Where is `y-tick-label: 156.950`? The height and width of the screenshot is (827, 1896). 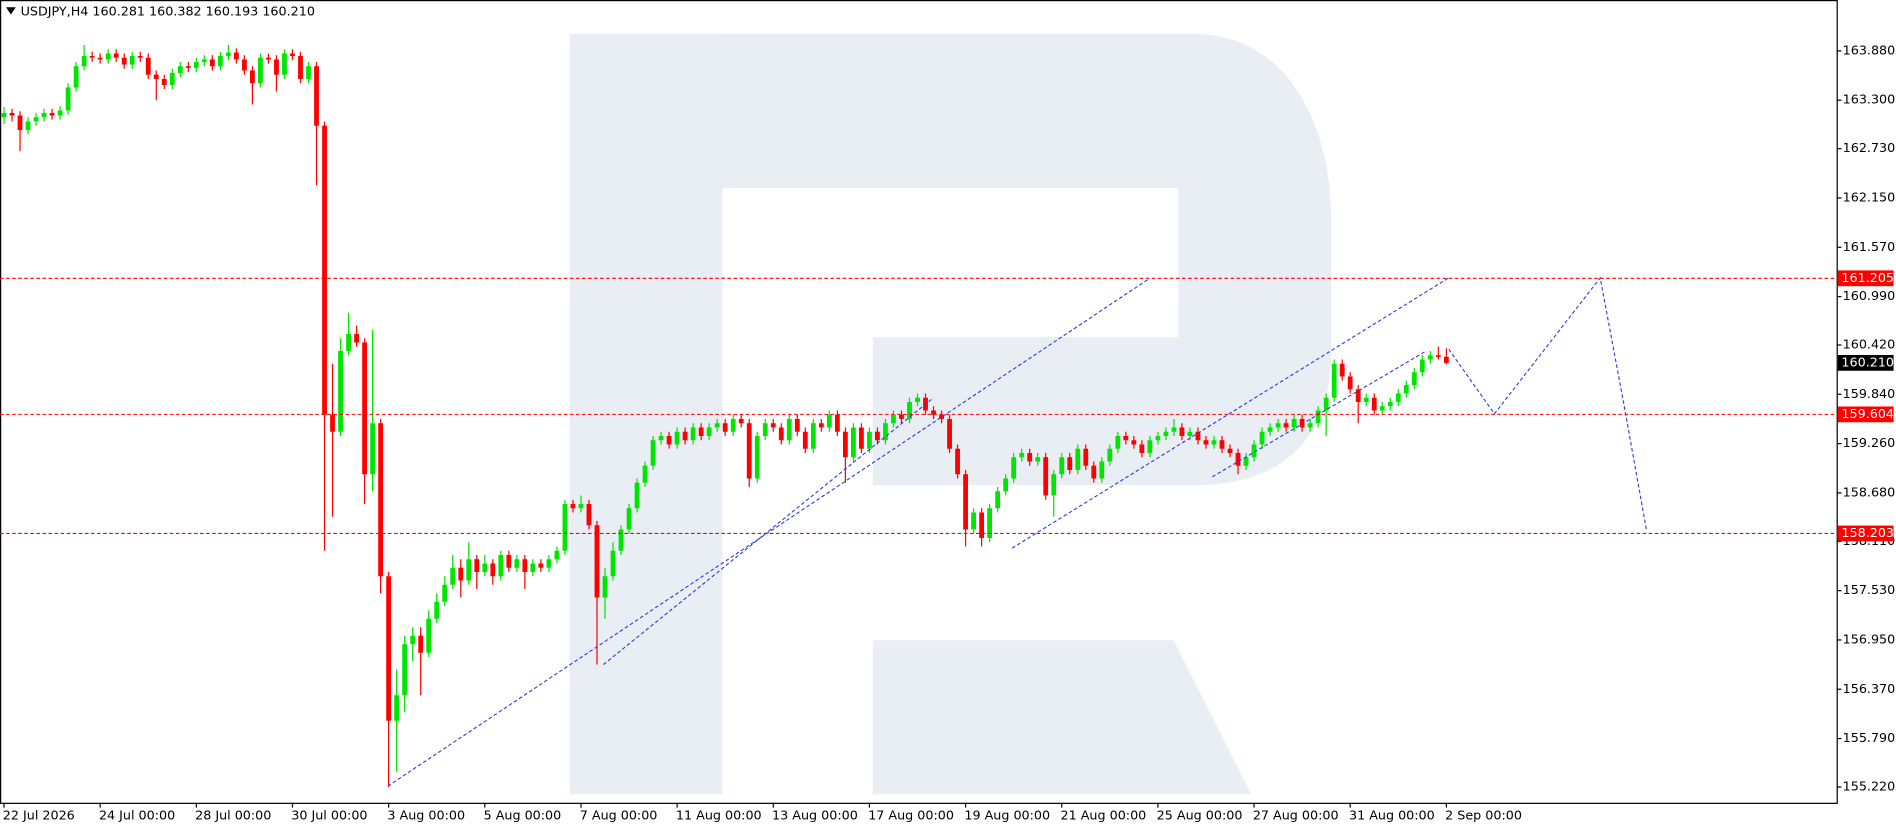 y-tick-label: 156.950 is located at coordinates (1869, 639).